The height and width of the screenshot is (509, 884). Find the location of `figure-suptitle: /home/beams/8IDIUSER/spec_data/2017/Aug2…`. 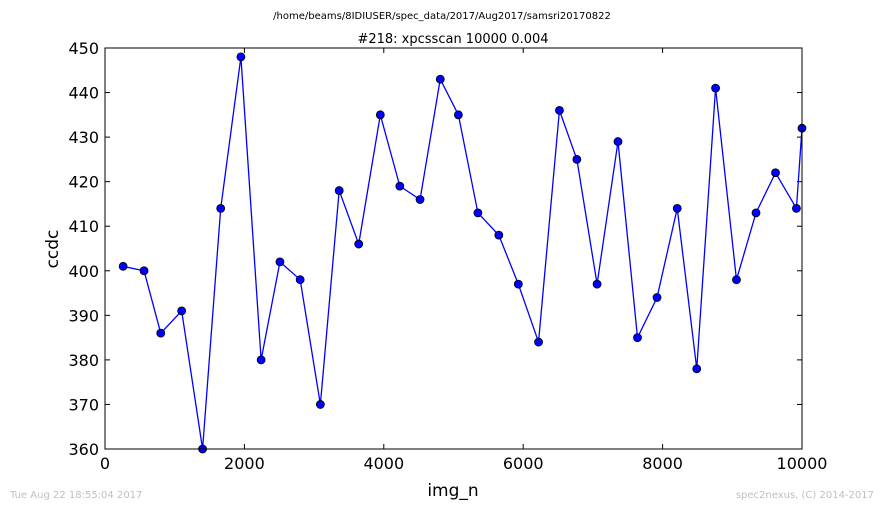

figure-suptitle: /home/beams/8IDIUSER/spec_data/2017/Aug2… is located at coordinates (442, 16).